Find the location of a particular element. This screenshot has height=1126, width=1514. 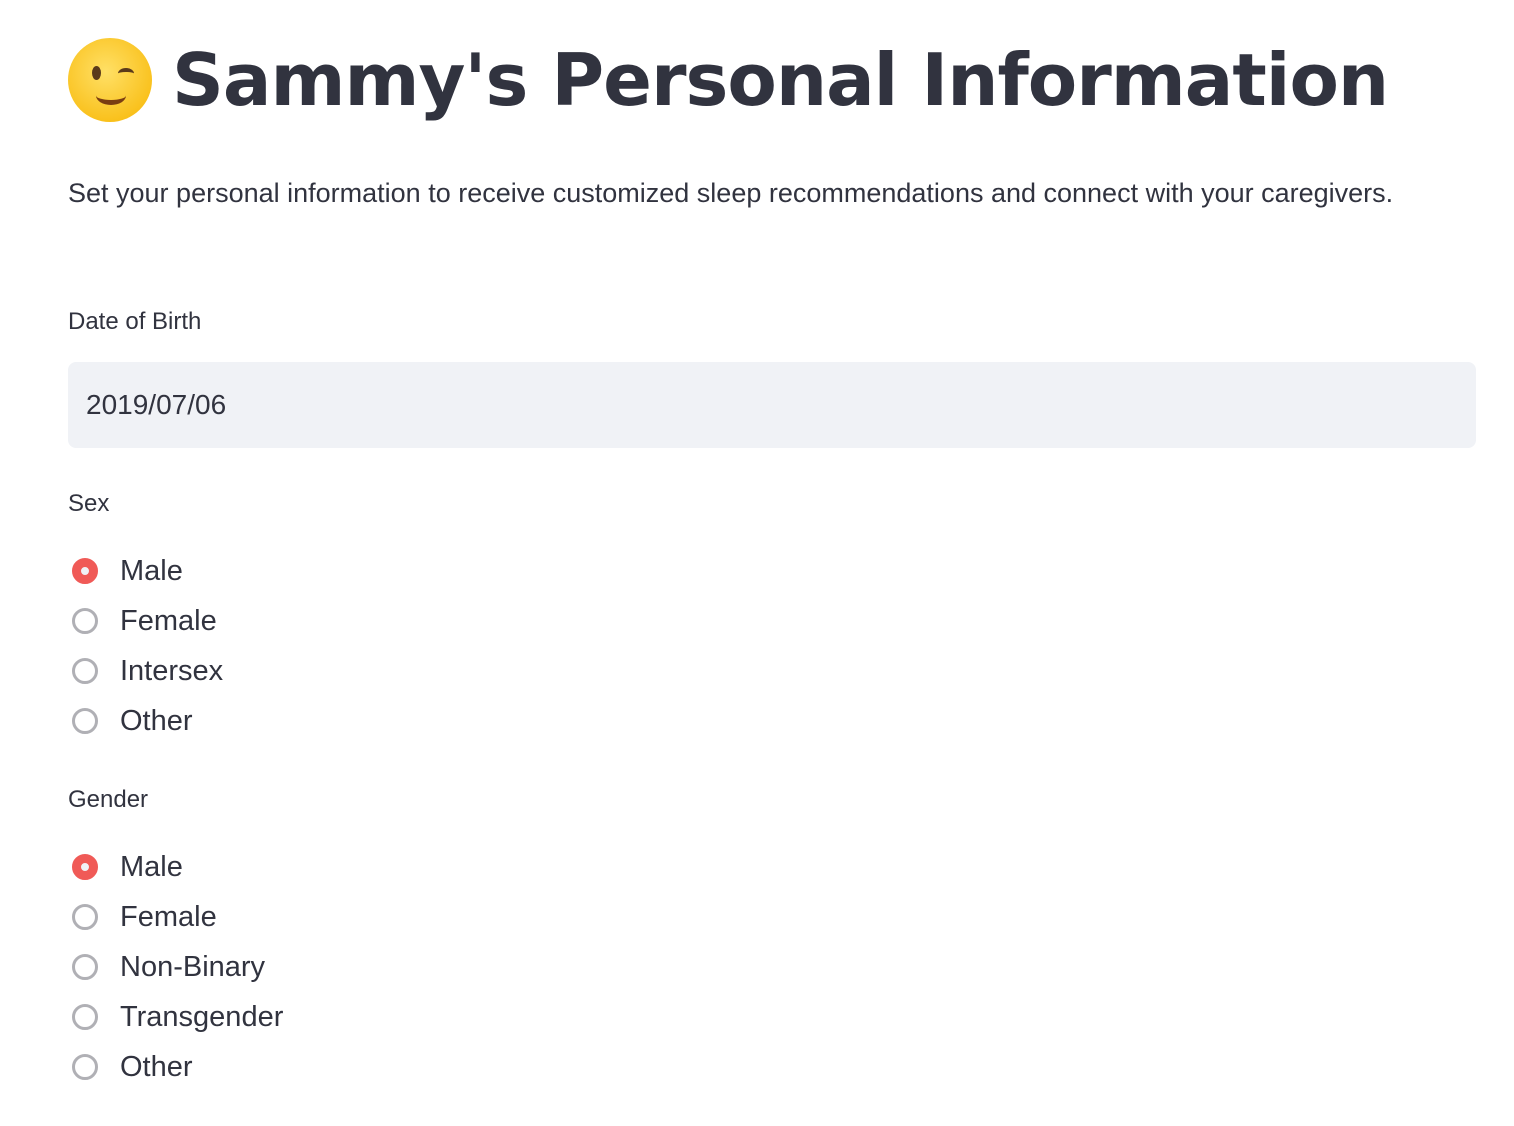

sex-option-male: Male is located at coordinates (147, 571).